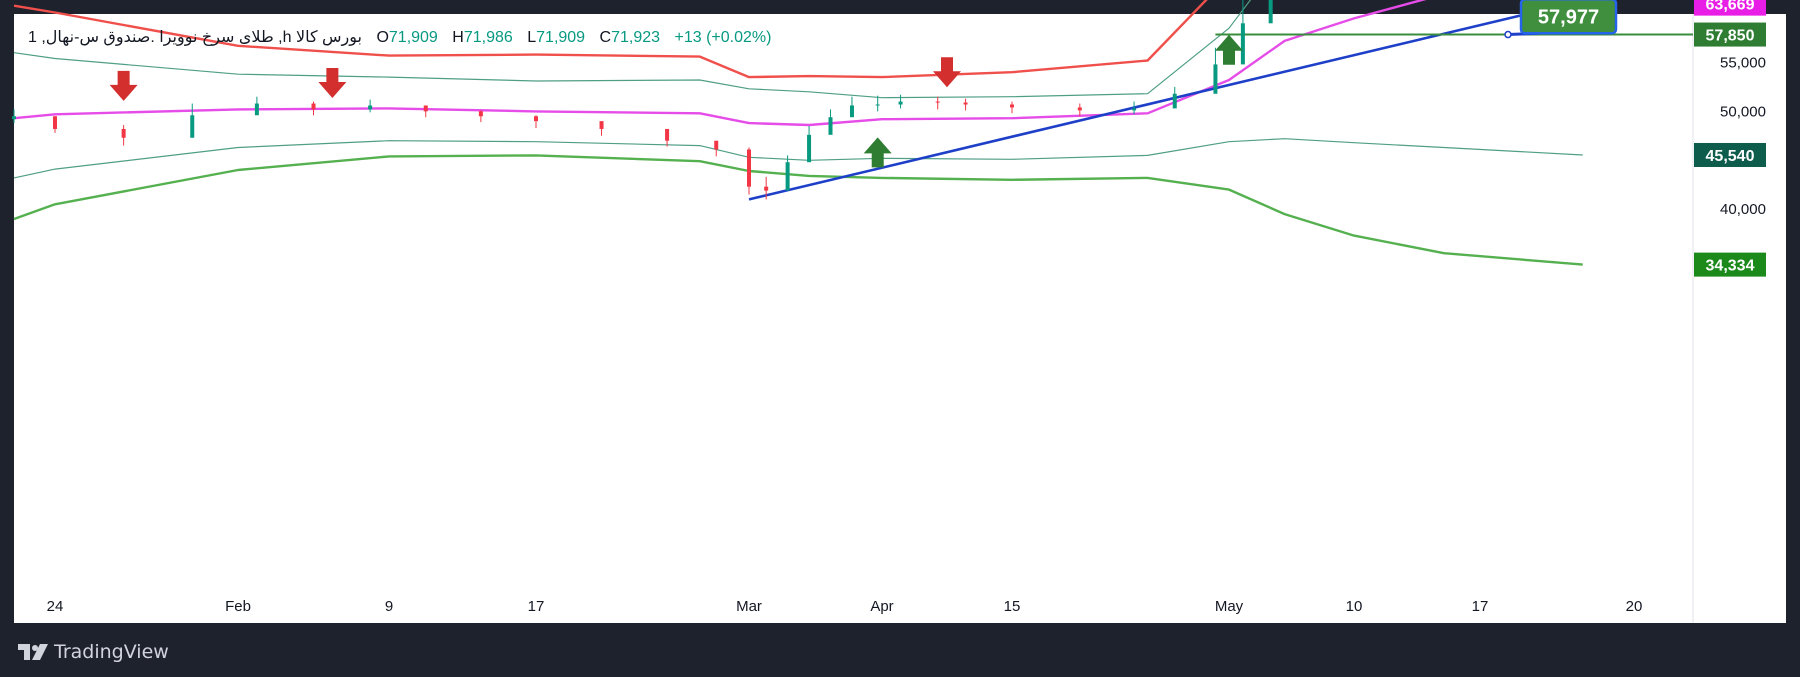 This screenshot has width=1800, height=677. I want to click on x-tick-label: May, so click(1229, 606).